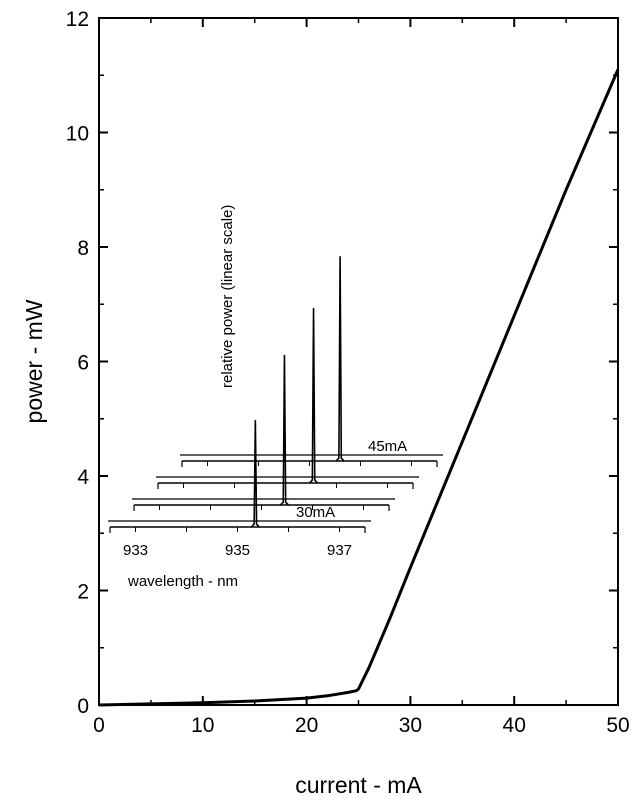 The width and height of the screenshot is (643, 804). I want to click on x-tick-label: 0, so click(99, 725).